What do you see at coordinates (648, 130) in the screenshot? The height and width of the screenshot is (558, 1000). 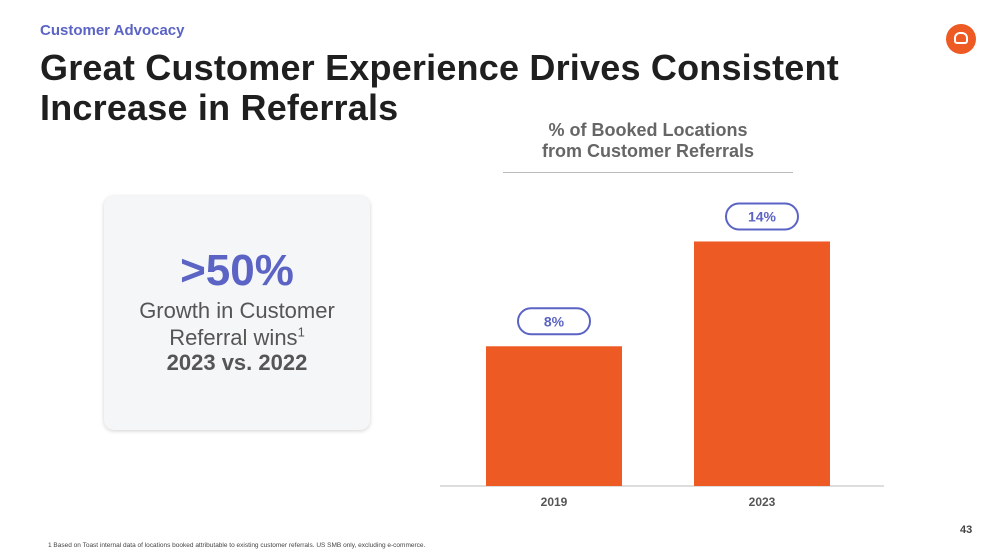 I see `chart-title-line1: % of Booked Locations` at bounding box center [648, 130].